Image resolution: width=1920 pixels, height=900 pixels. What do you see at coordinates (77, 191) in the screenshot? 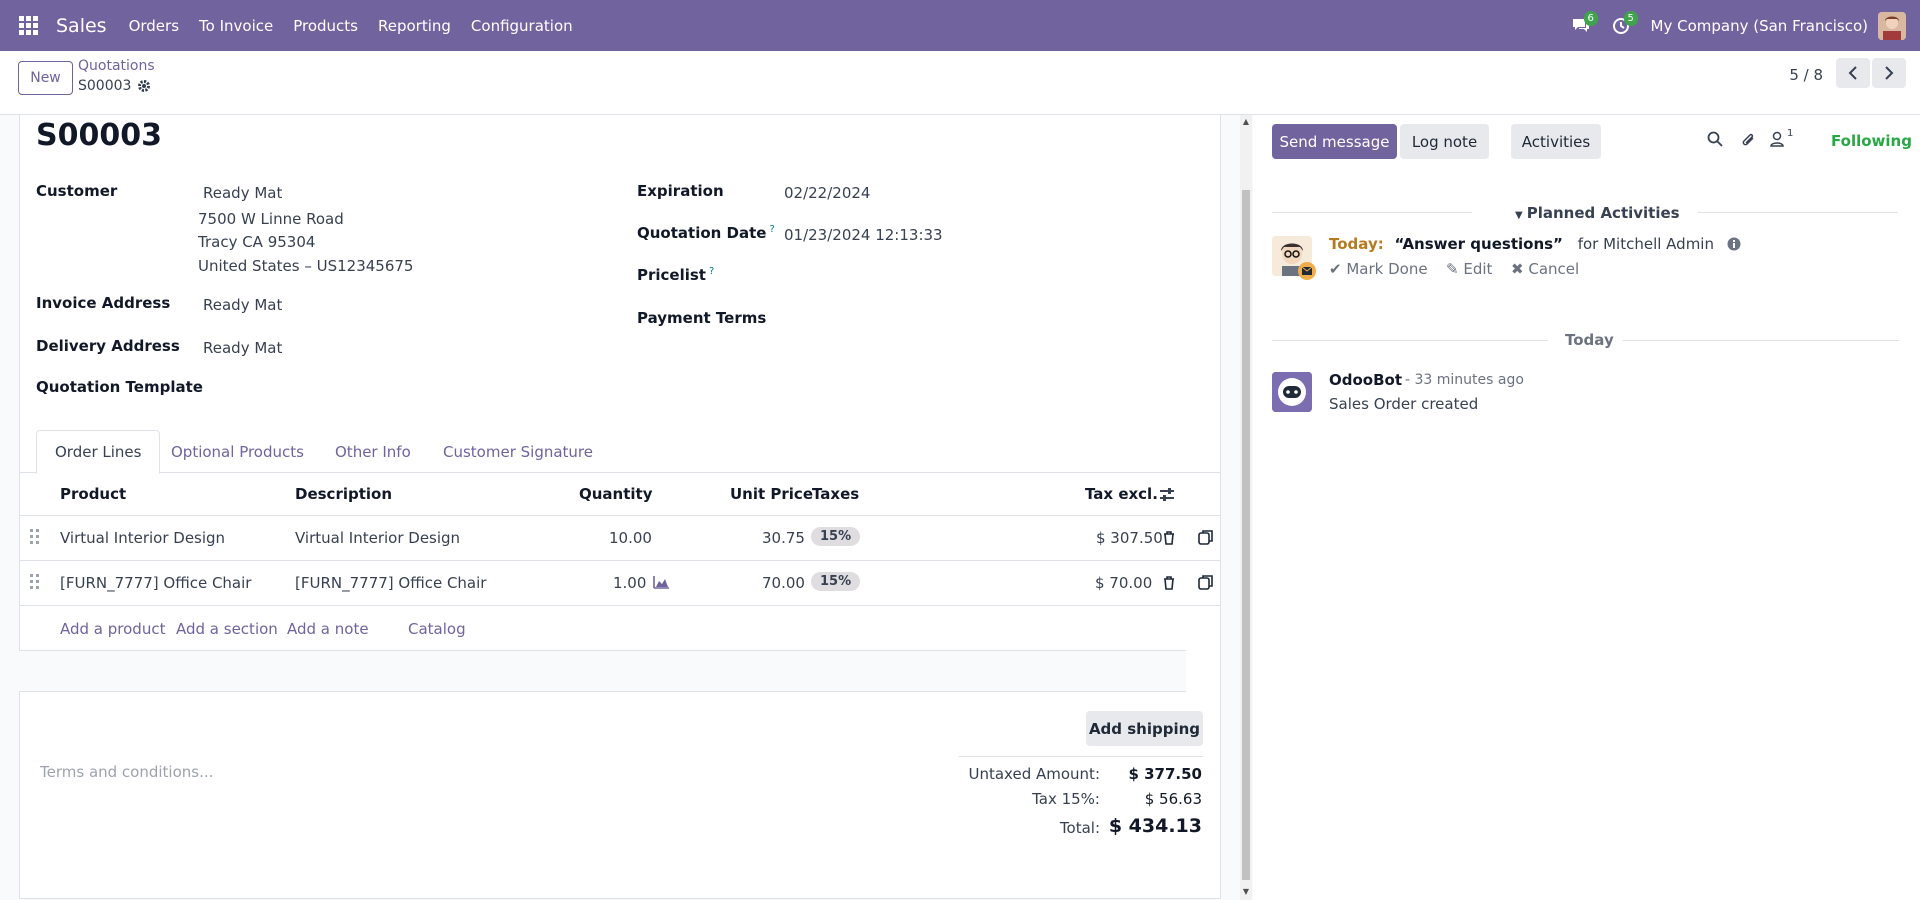
I see `customer-label: Customer` at bounding box center [77, 191].